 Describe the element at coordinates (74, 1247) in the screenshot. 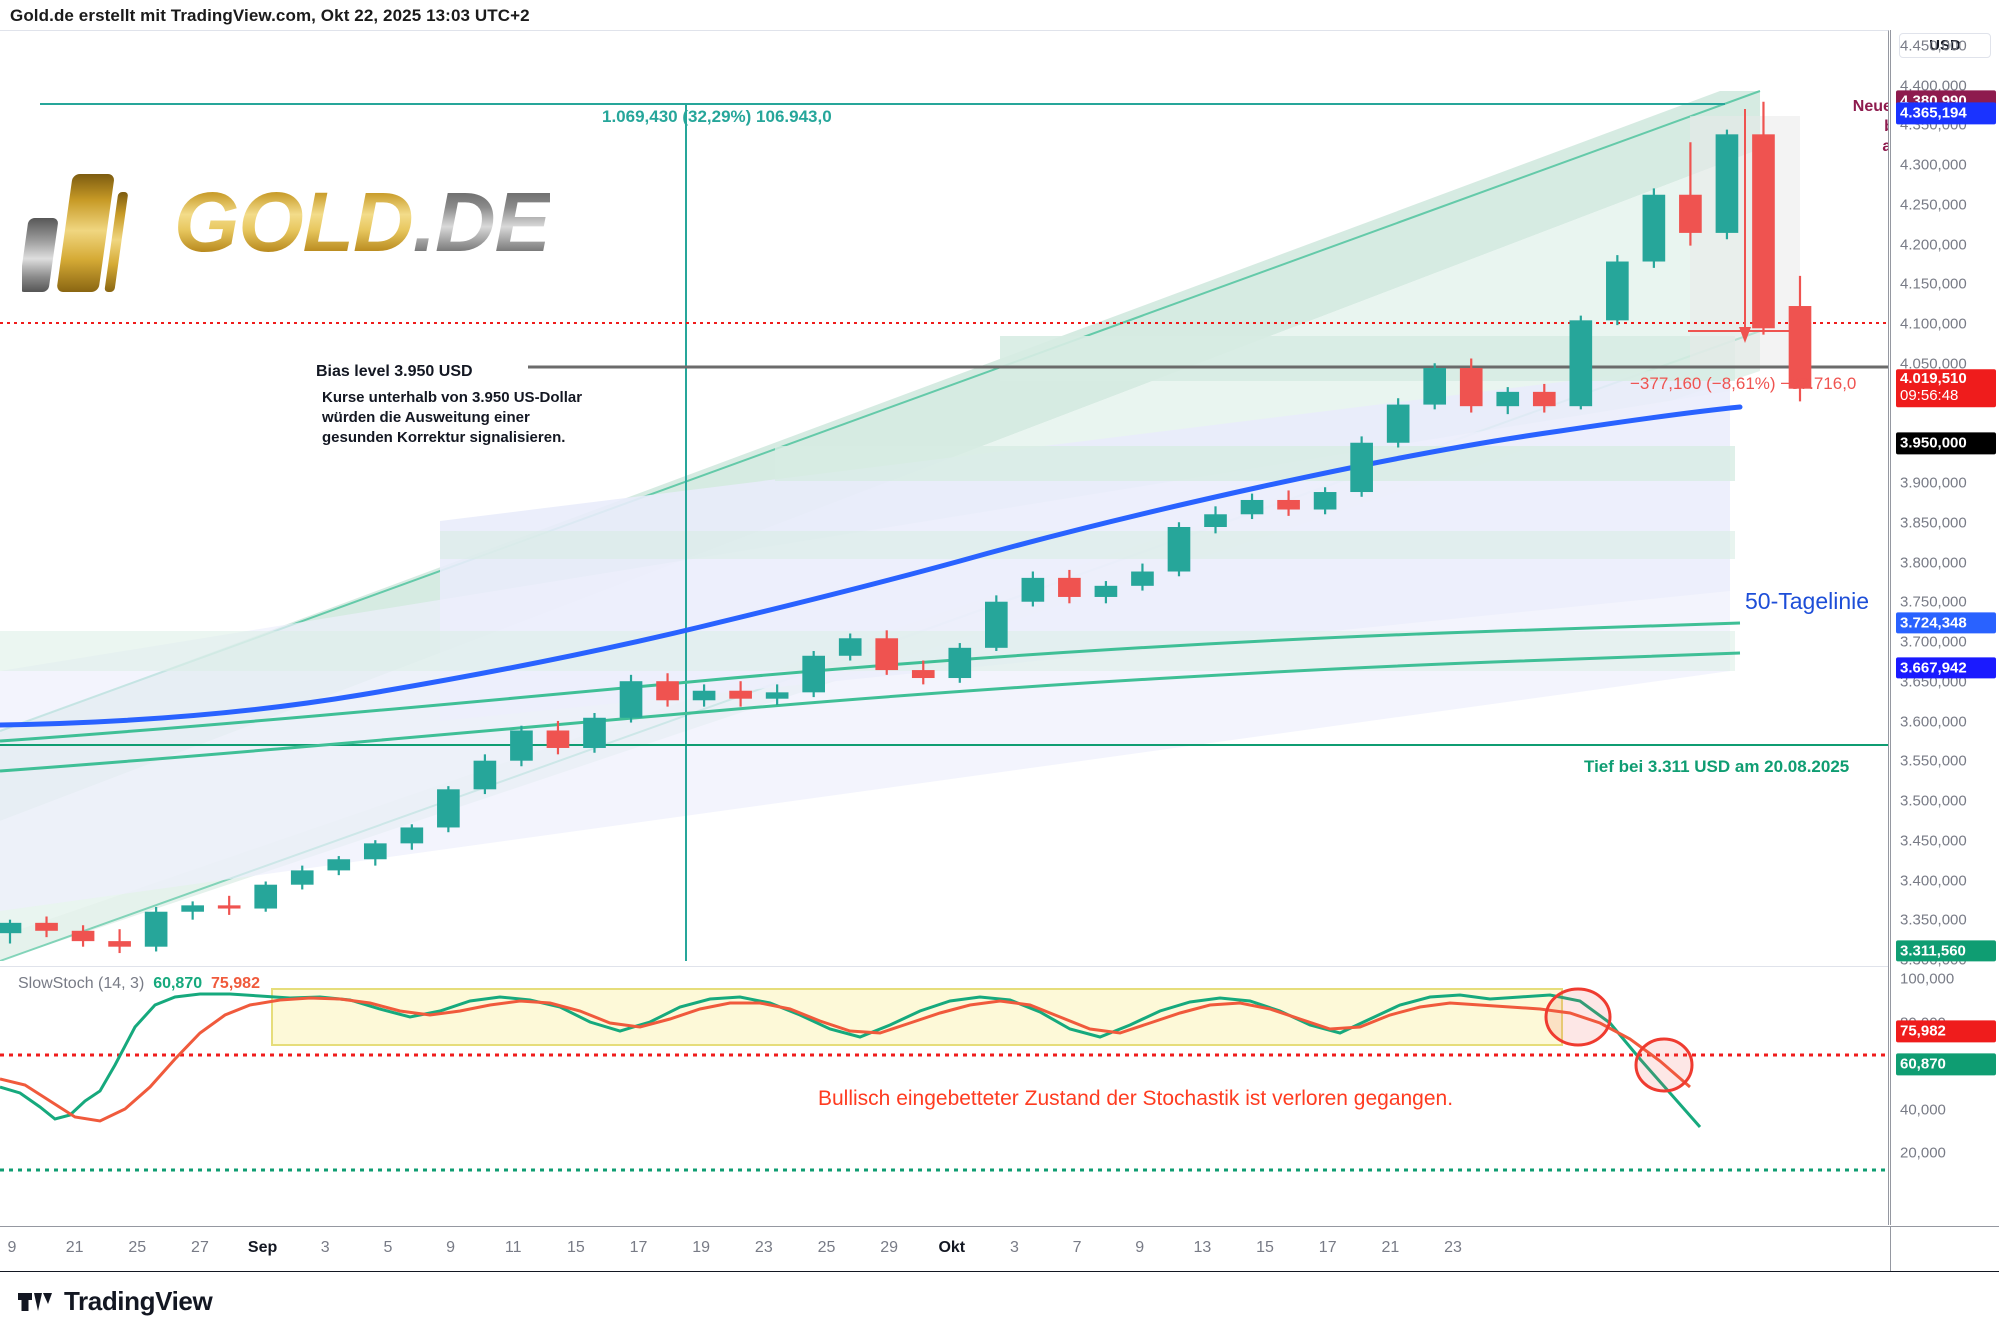

I see `time-axis-label: 21` at that location.